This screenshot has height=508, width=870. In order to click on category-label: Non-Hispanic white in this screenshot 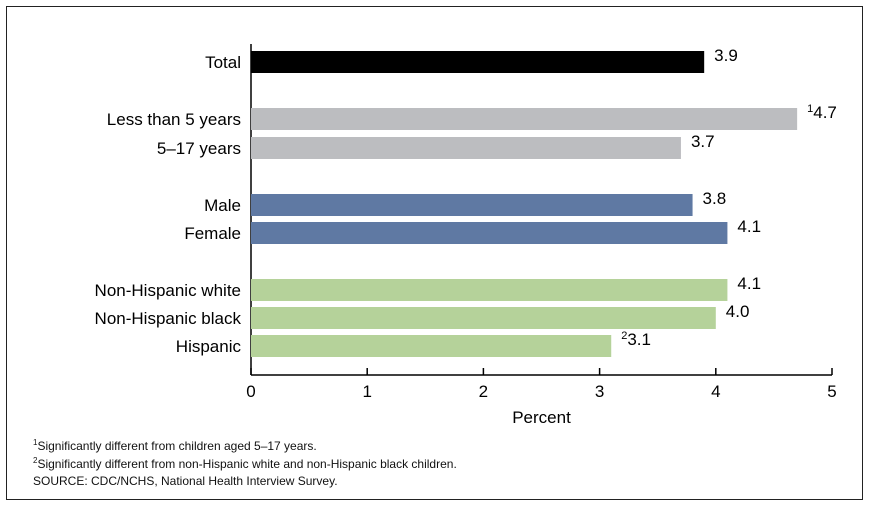, I will do `click(168, 290)`.